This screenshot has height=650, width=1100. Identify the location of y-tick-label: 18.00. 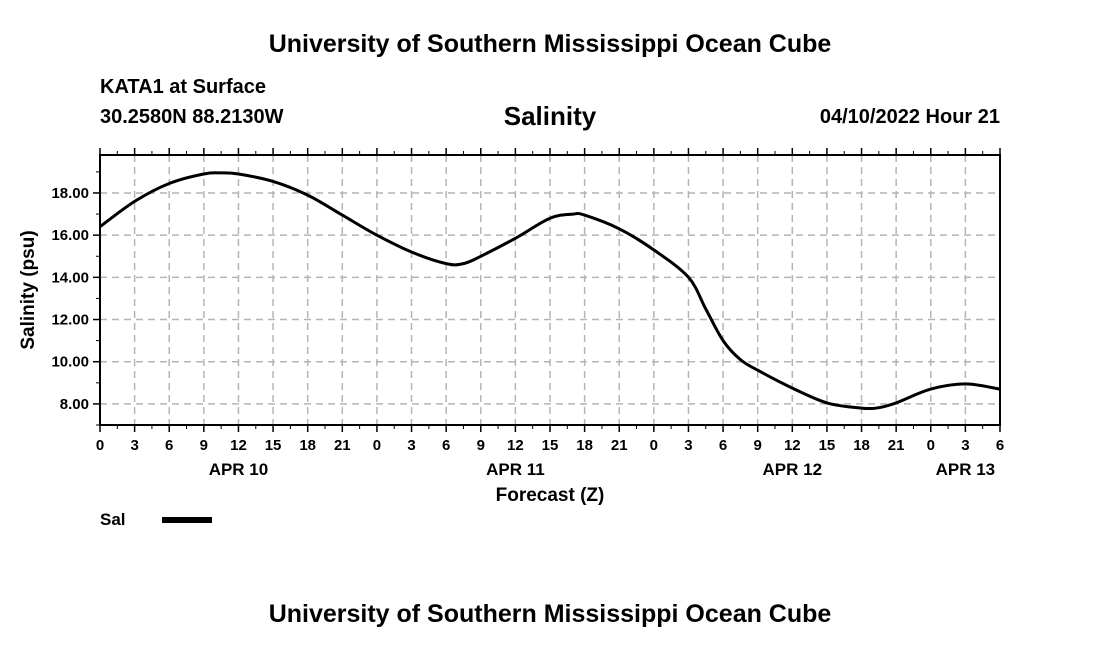
(70, 193).